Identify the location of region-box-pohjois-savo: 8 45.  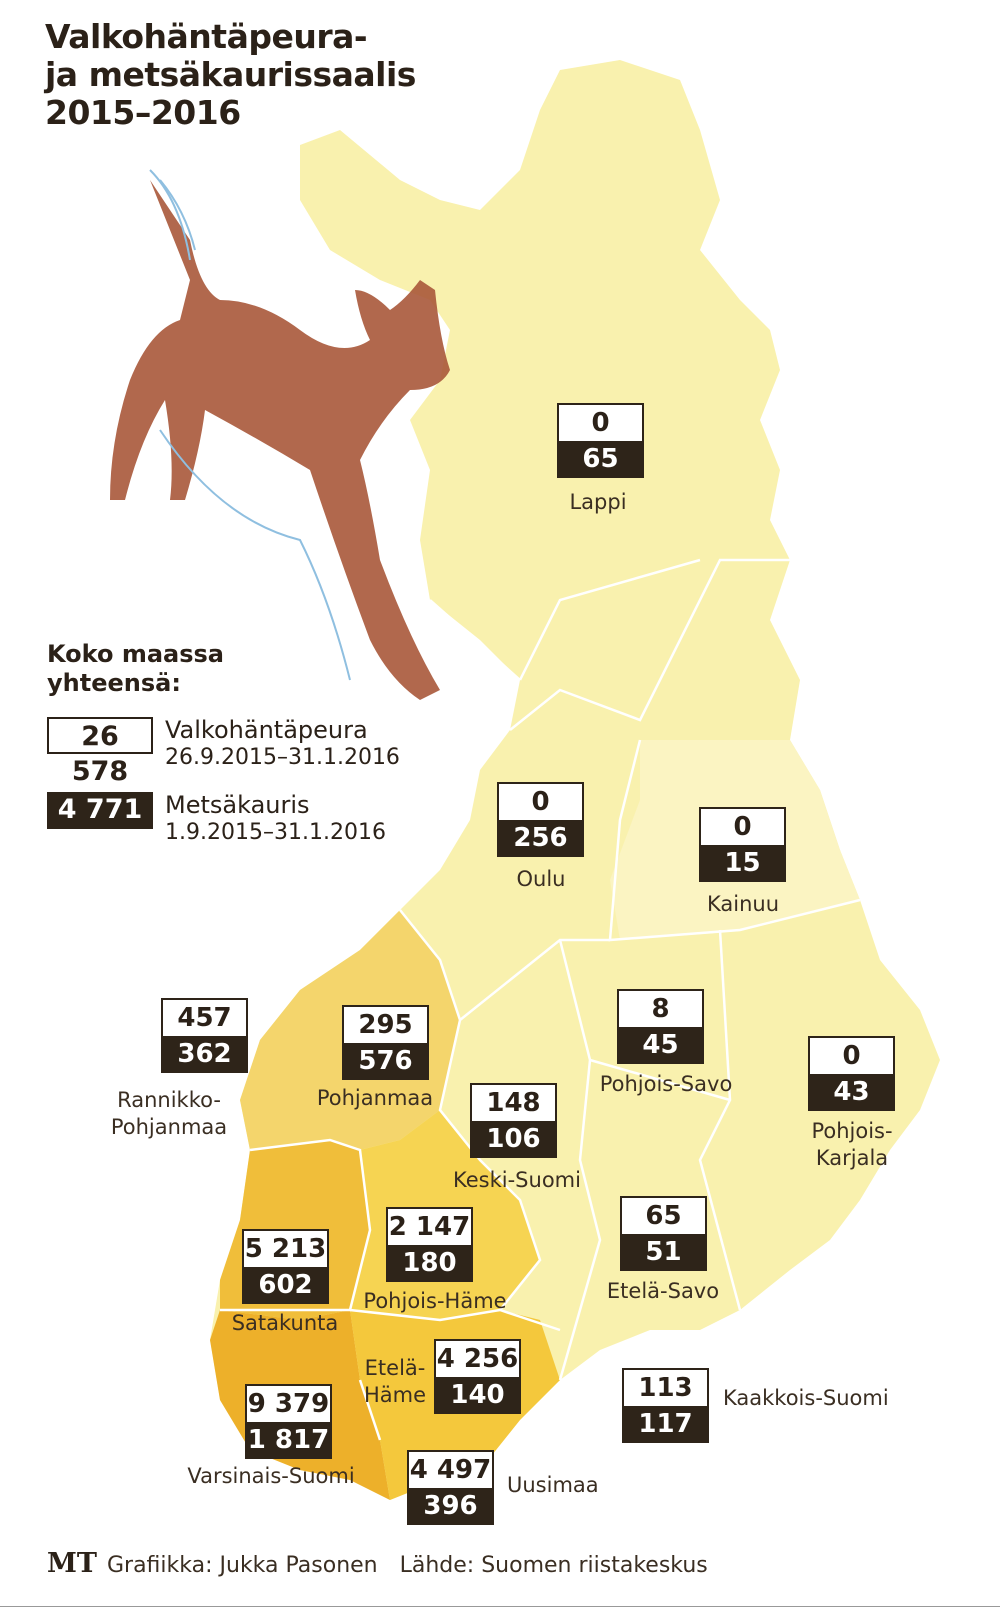
(660, 1026).